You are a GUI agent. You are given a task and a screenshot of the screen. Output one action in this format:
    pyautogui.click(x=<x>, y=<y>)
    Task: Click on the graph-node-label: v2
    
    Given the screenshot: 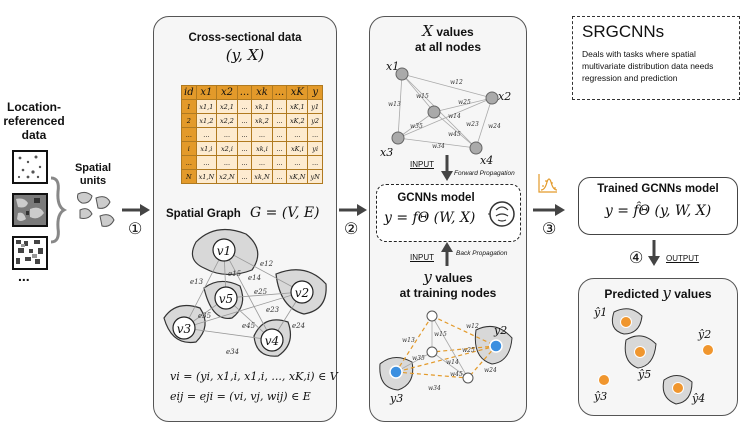 What is the action you would take?
    pyautogui.click(x=302, y=293)
    